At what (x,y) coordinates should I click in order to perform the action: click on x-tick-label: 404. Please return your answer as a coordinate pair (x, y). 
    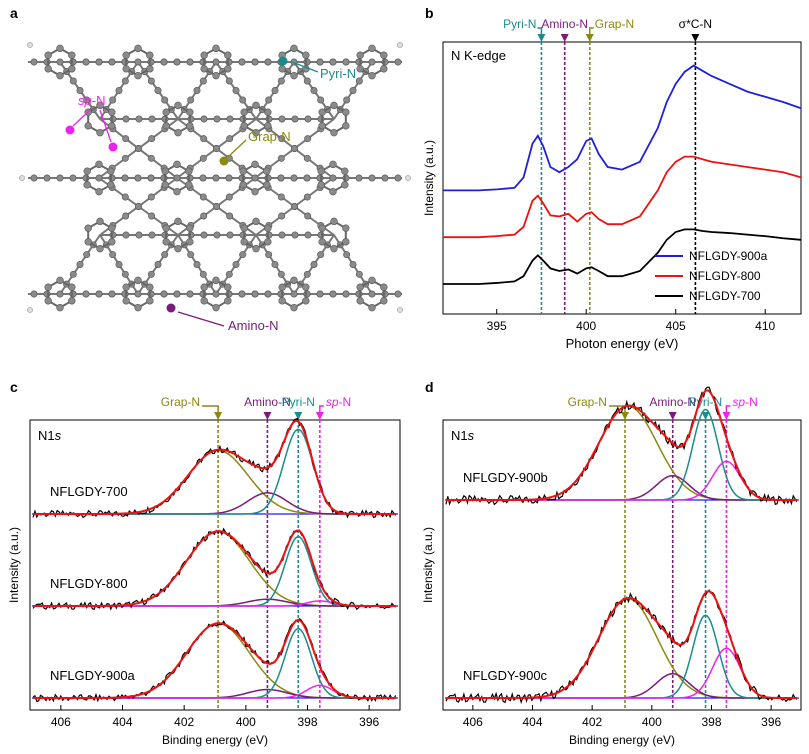
    Looking at the image, I should click on (532, 722).